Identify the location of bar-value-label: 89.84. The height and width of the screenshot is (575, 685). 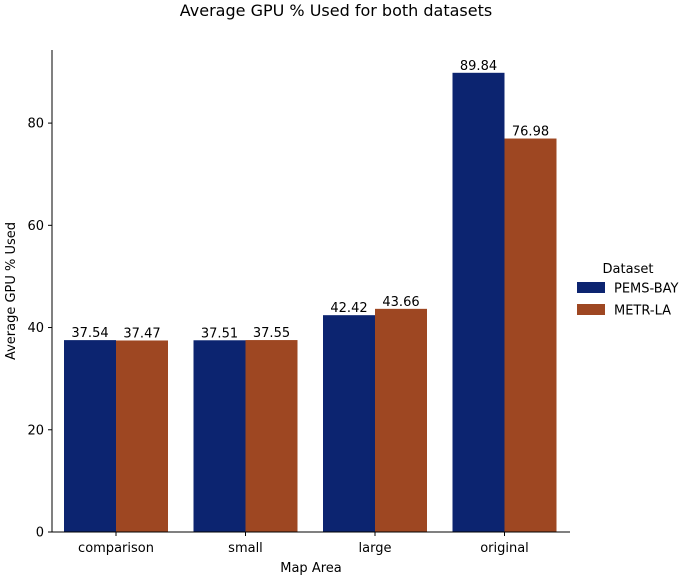
(478, 66).